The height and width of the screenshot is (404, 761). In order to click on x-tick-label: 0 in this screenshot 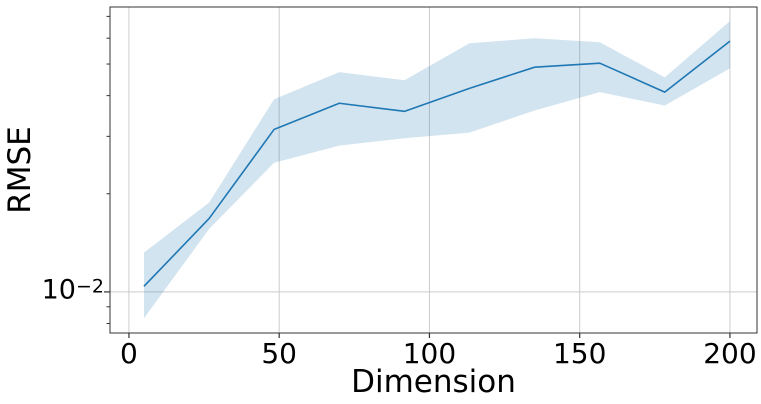, I will do `click(129, 353)`.